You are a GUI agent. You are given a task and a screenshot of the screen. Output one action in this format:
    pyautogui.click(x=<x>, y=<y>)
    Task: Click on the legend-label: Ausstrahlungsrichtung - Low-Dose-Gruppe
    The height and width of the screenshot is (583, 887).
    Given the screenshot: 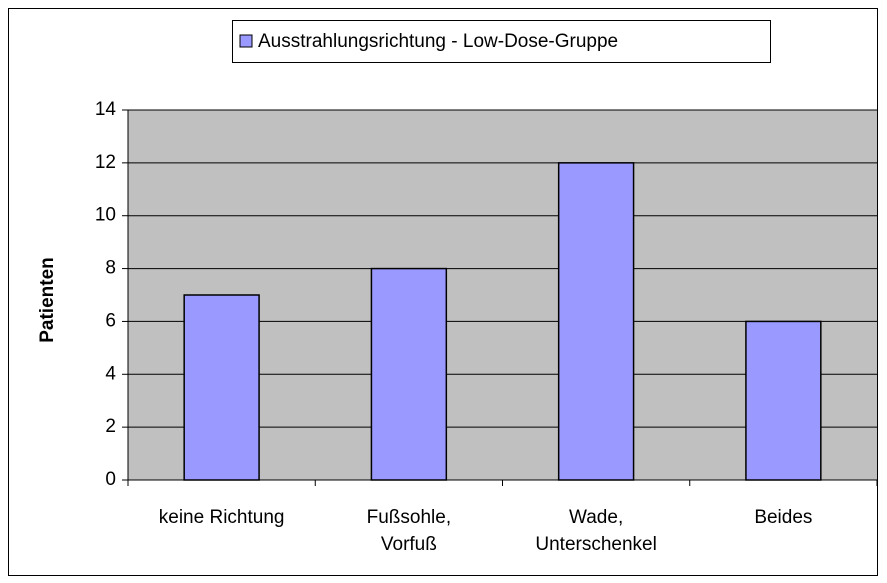 What is the action you would take?
    pyautogui.click(x=438, y=41)
    